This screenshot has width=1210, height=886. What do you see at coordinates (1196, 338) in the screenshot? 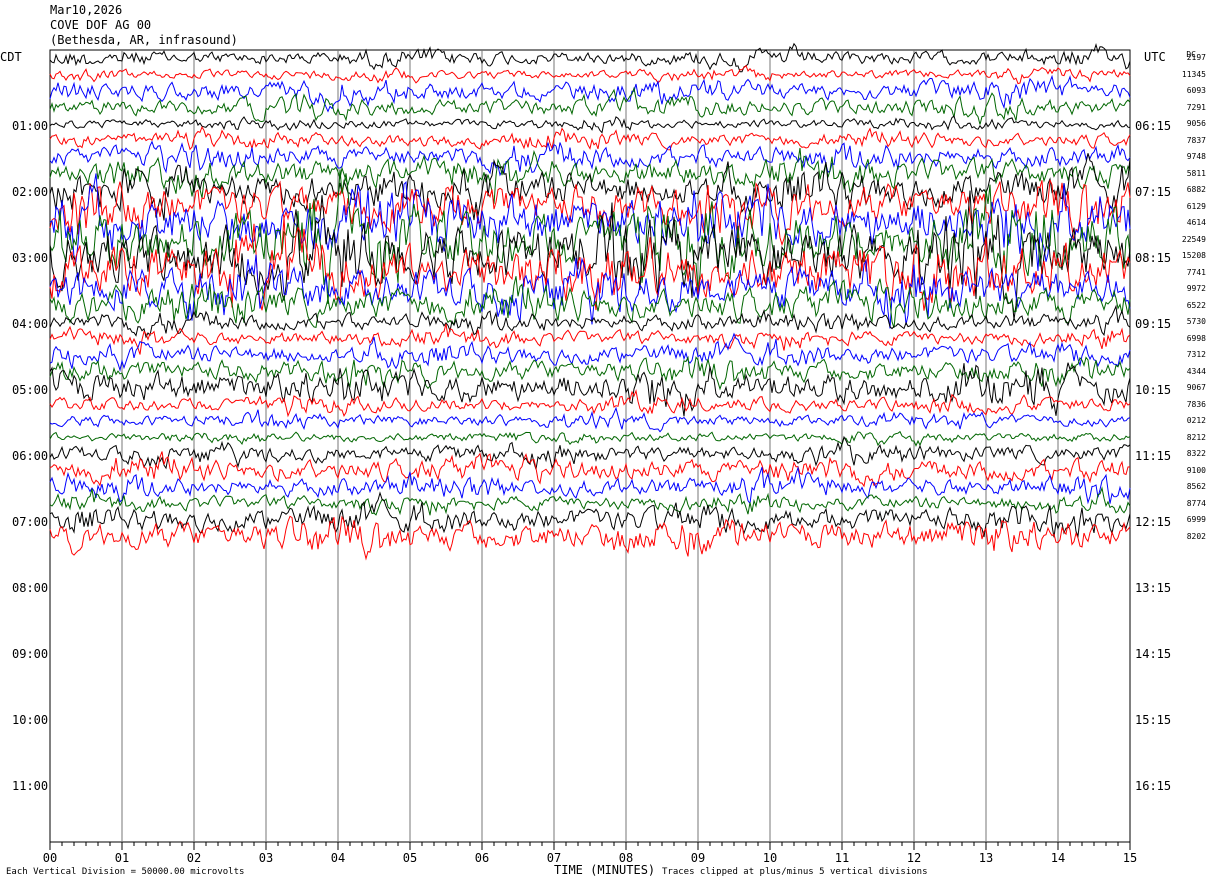
I see `dc-offset-label: 6998` at bounding box center [1196, 338].